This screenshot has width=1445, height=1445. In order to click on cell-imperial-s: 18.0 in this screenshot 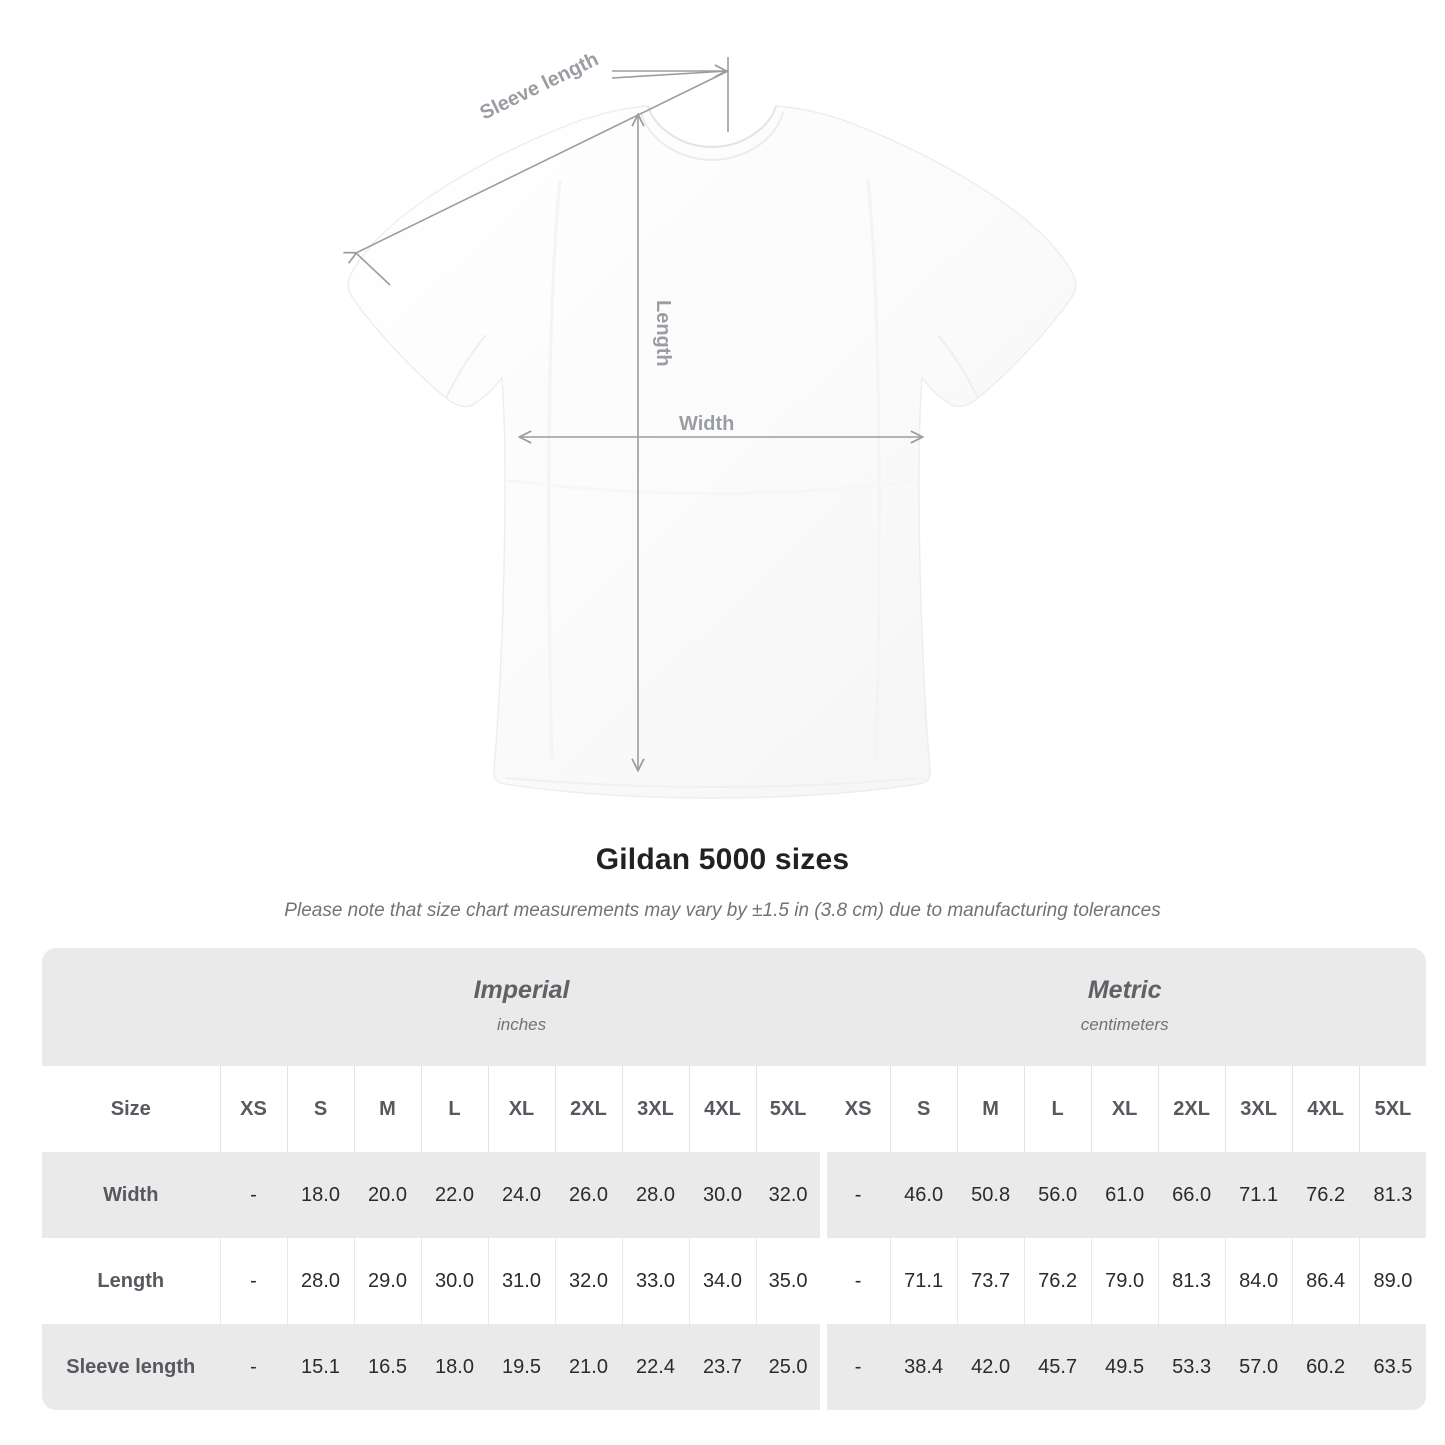, I will do `click(320, 1195)`.